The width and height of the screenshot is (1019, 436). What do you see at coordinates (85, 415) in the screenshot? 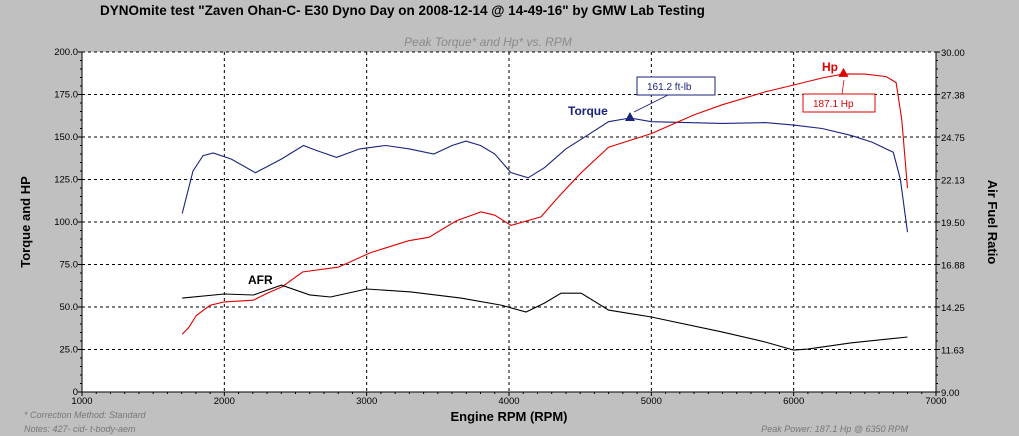
I see `correction-note: * Correction Method: Standard` at bounding box center [85, 415].